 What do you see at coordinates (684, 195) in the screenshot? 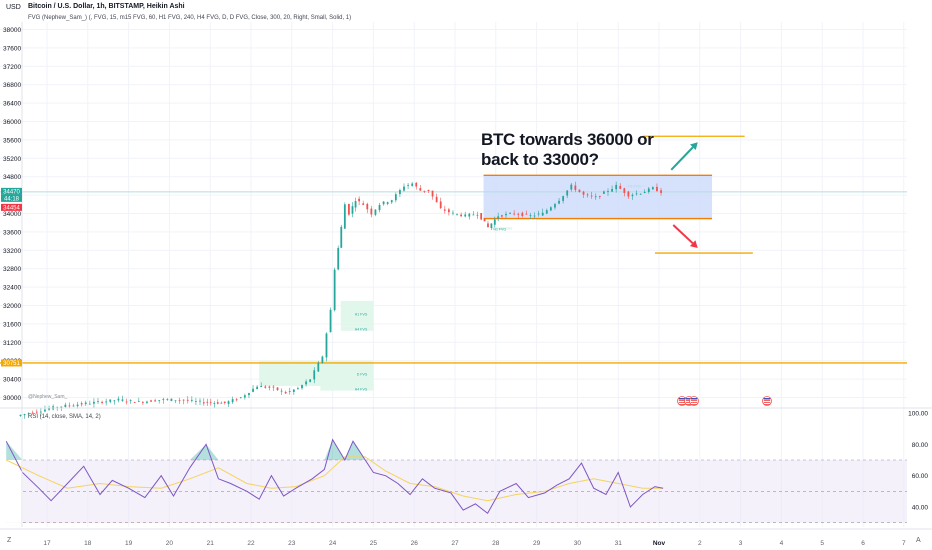
I see `direction-arrows` at bounding box center [684, 195].